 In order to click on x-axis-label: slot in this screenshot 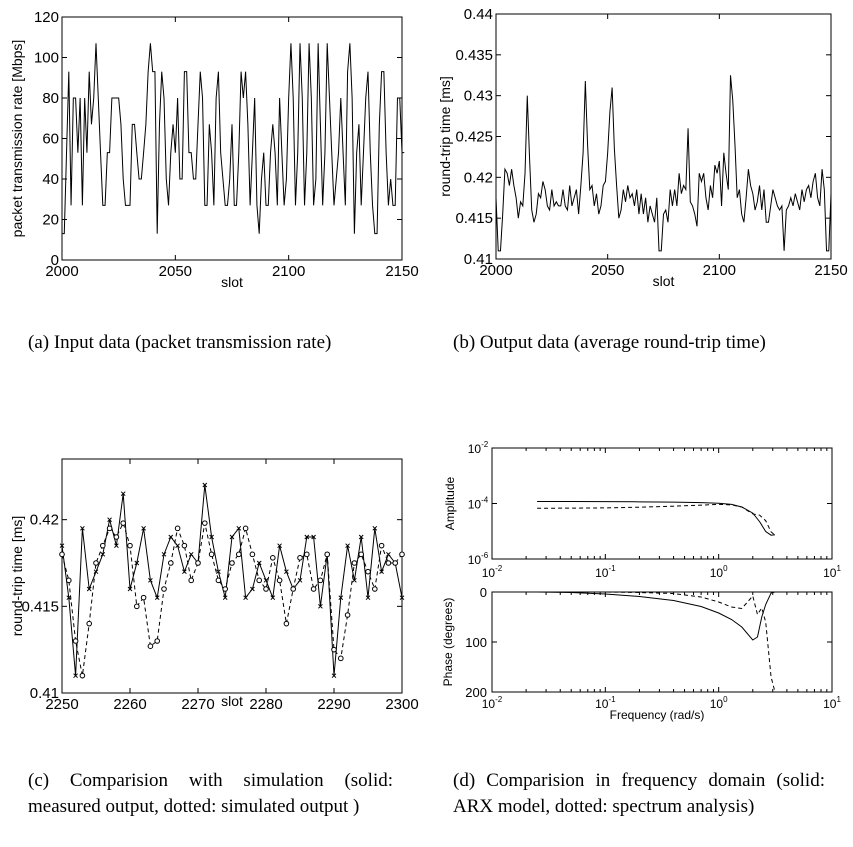, I will do `click(232, 282)`.